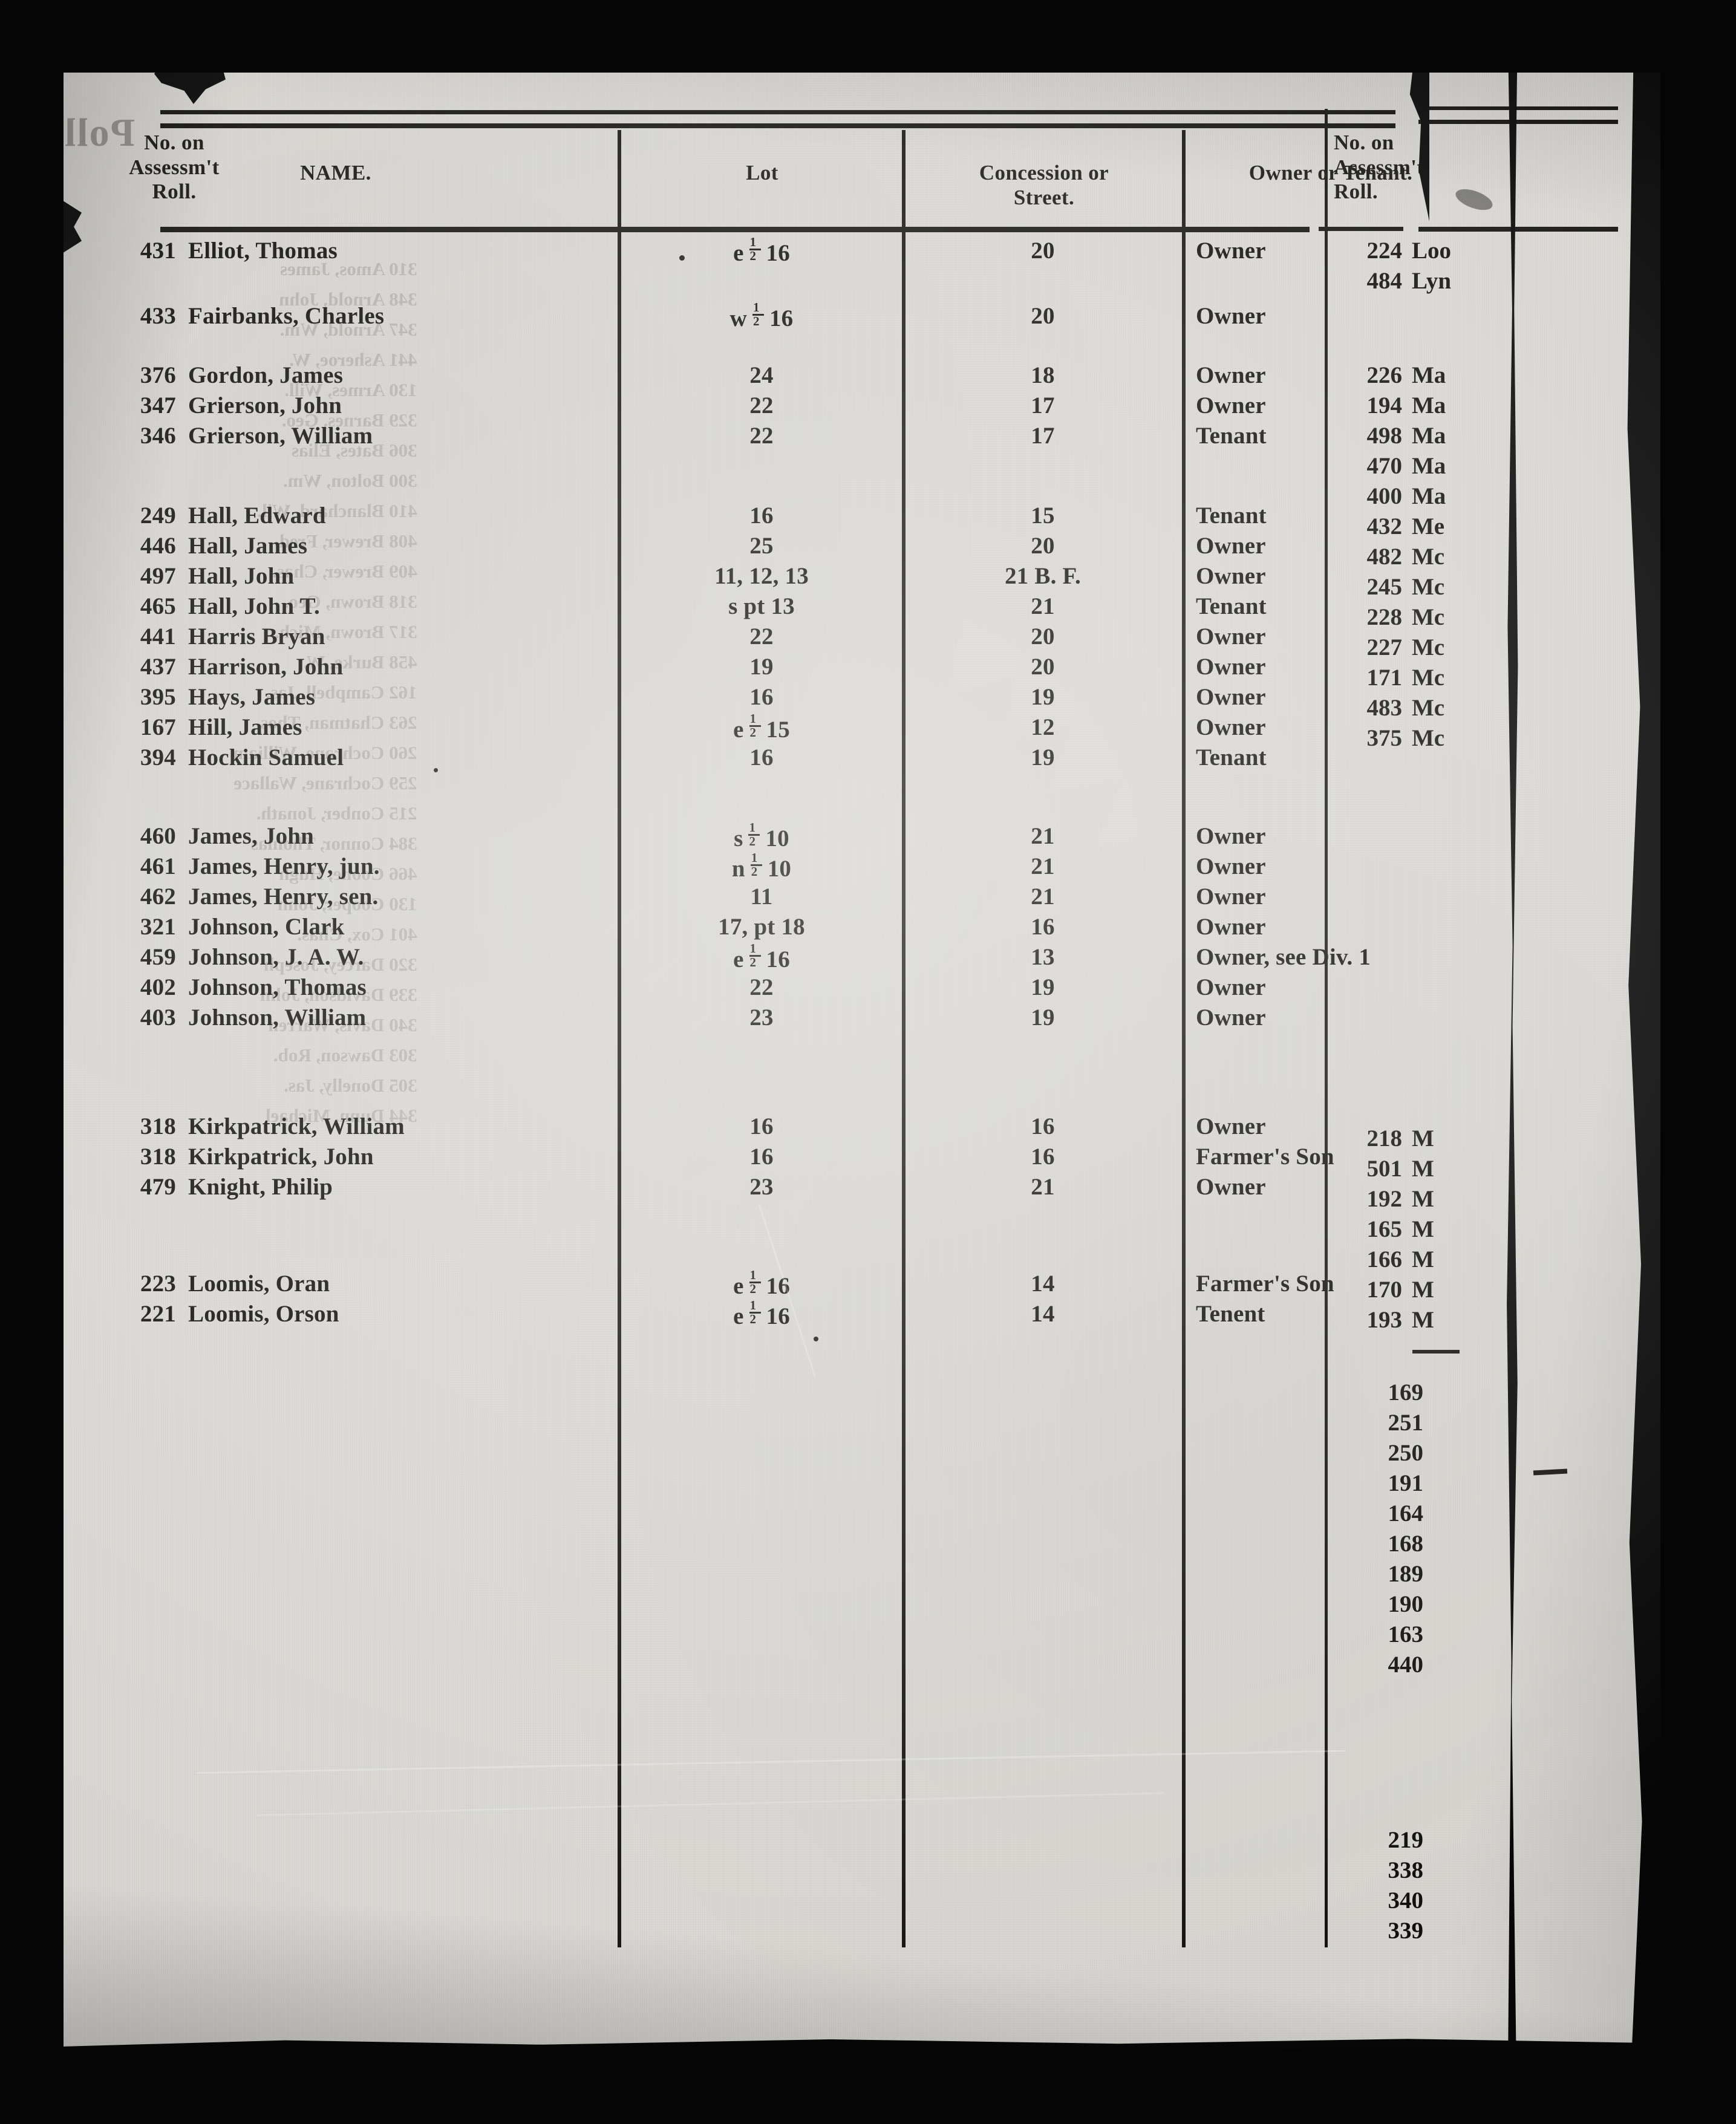  What do you see at coordinates (158, 436) in the screenshot?
I see `cell-roll-number: 346` at bounding box center [158, 436].